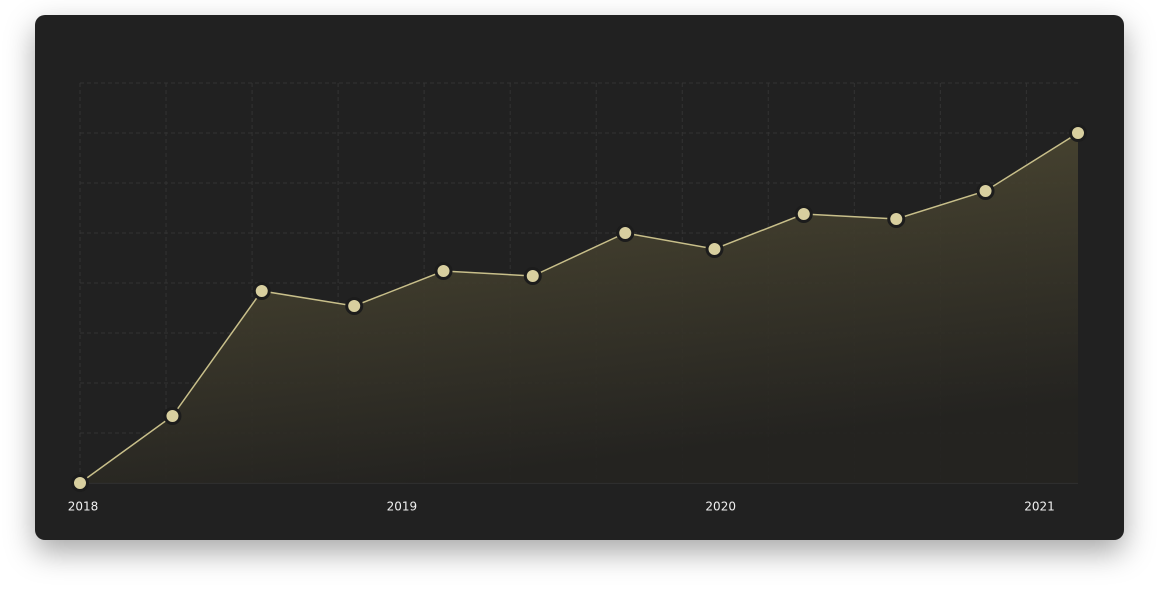  I want to click on x-tick-label: 2018, so click(83, 507).